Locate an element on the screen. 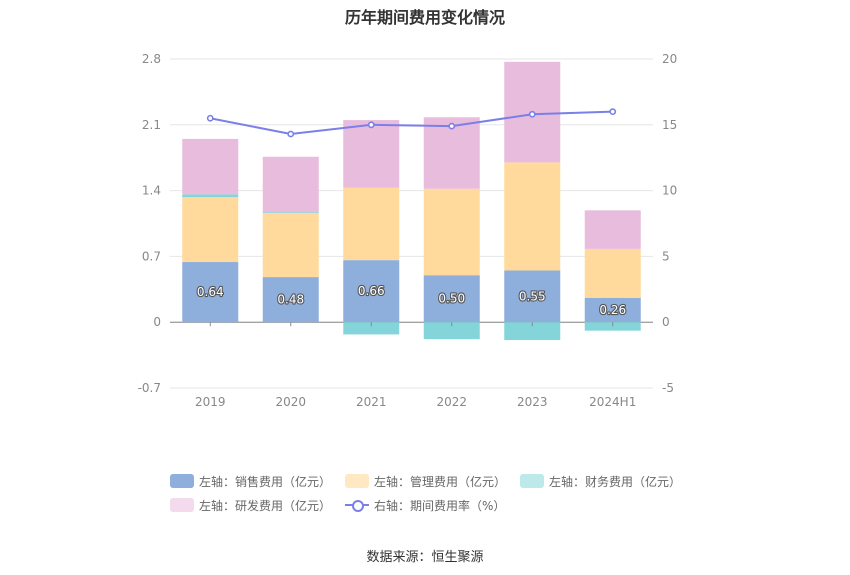 The height and width of the screenshot is (575, 850). expense-rate-point-2021 is located at coordinates (371, 125).